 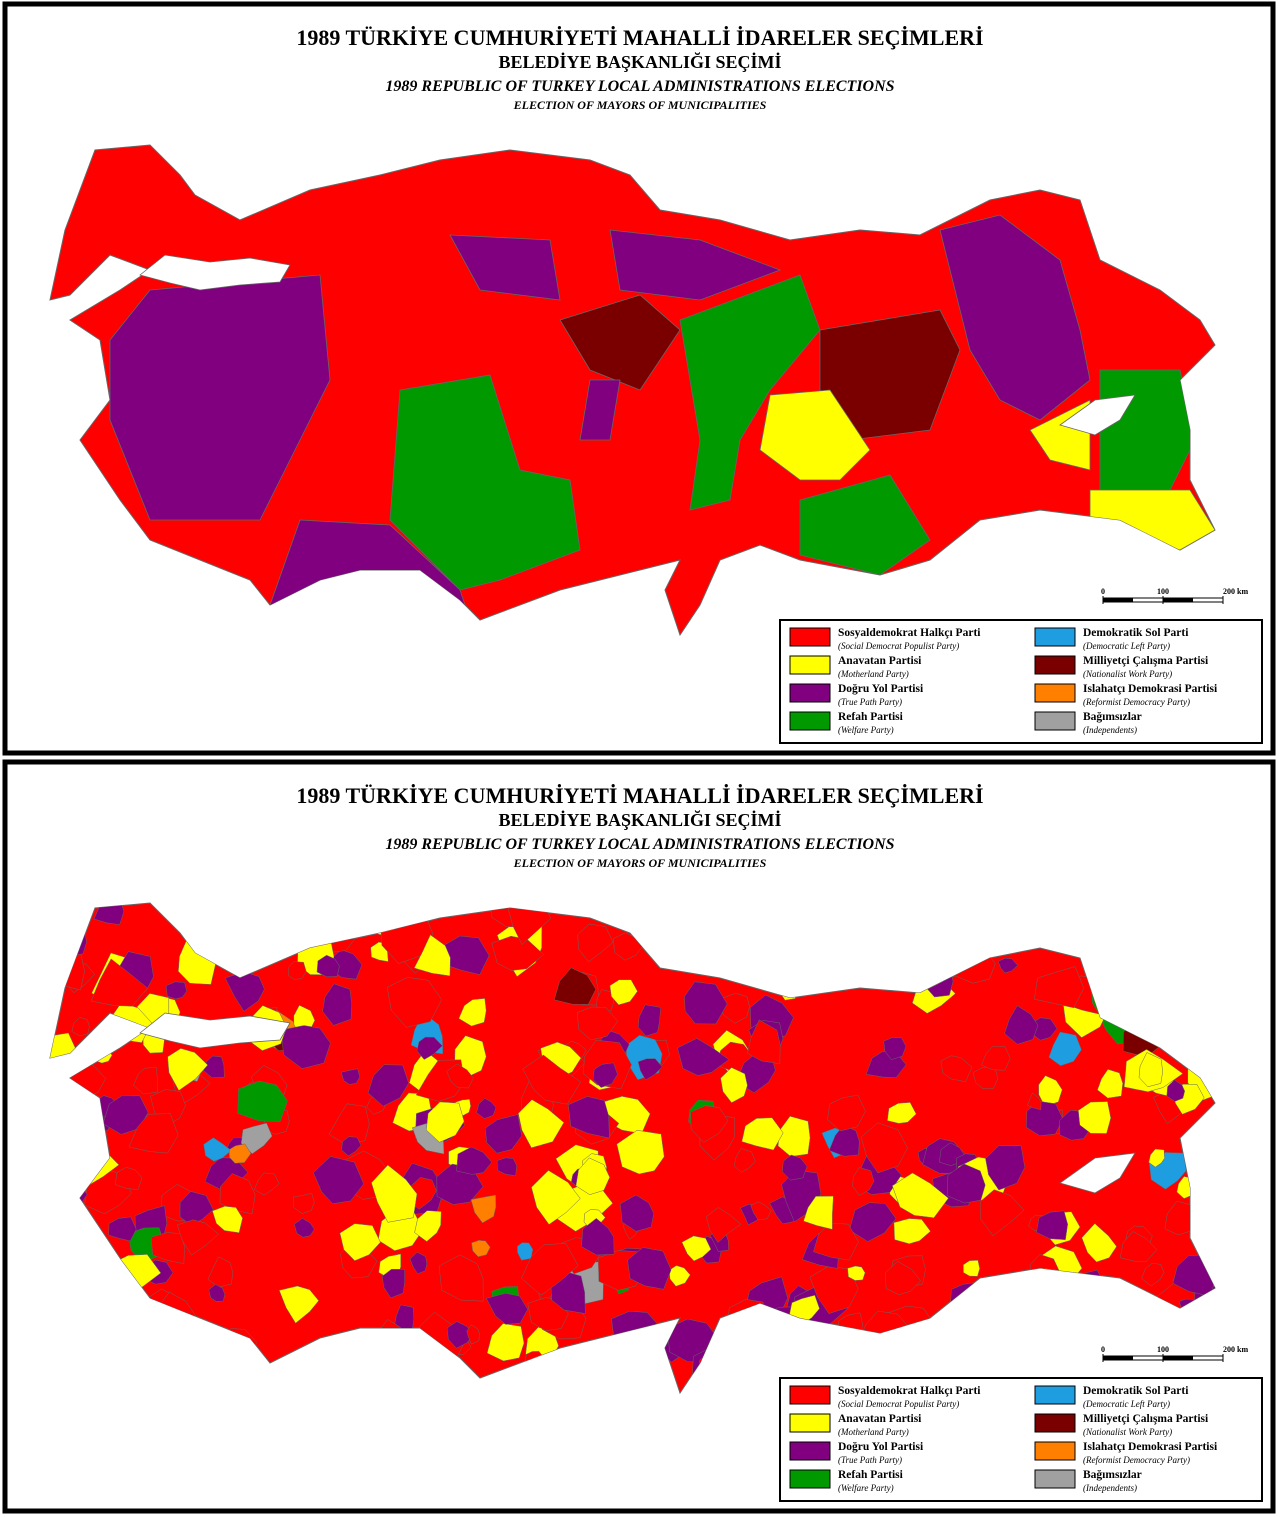 What do you see at coordinates (880, 1419) in the screenshot?
I see `legend-name: Anavatan Partisi` at bounding box center [880, 1419].